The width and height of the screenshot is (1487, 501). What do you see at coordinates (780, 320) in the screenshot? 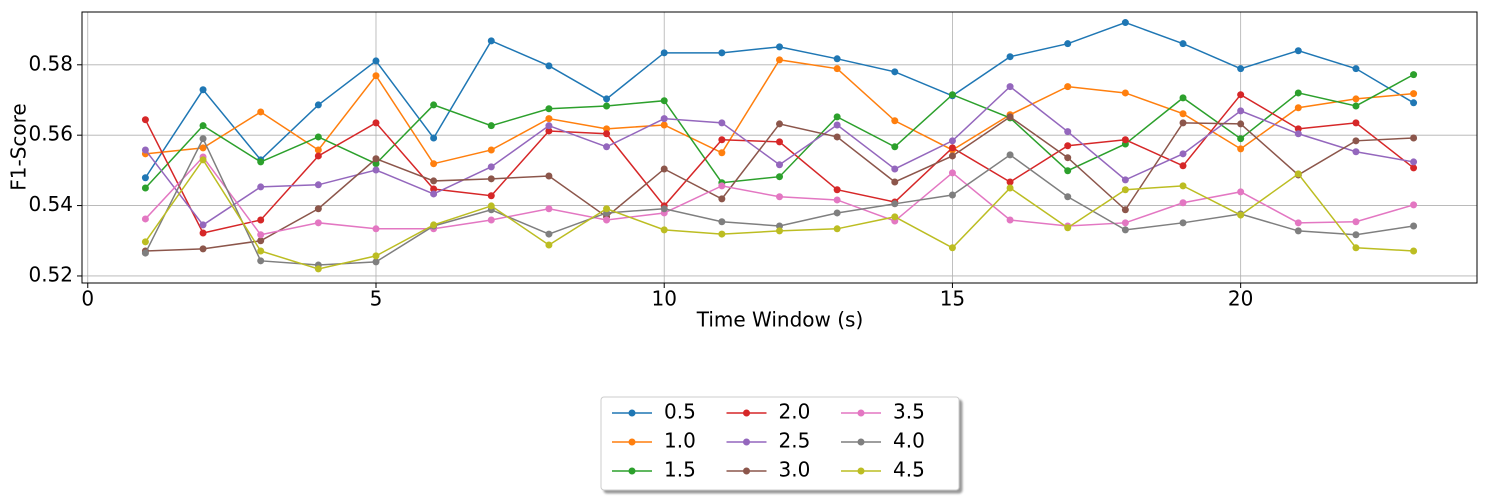
I see `x-axis-label: Time Window (s)` at bounding box center [780, 320].